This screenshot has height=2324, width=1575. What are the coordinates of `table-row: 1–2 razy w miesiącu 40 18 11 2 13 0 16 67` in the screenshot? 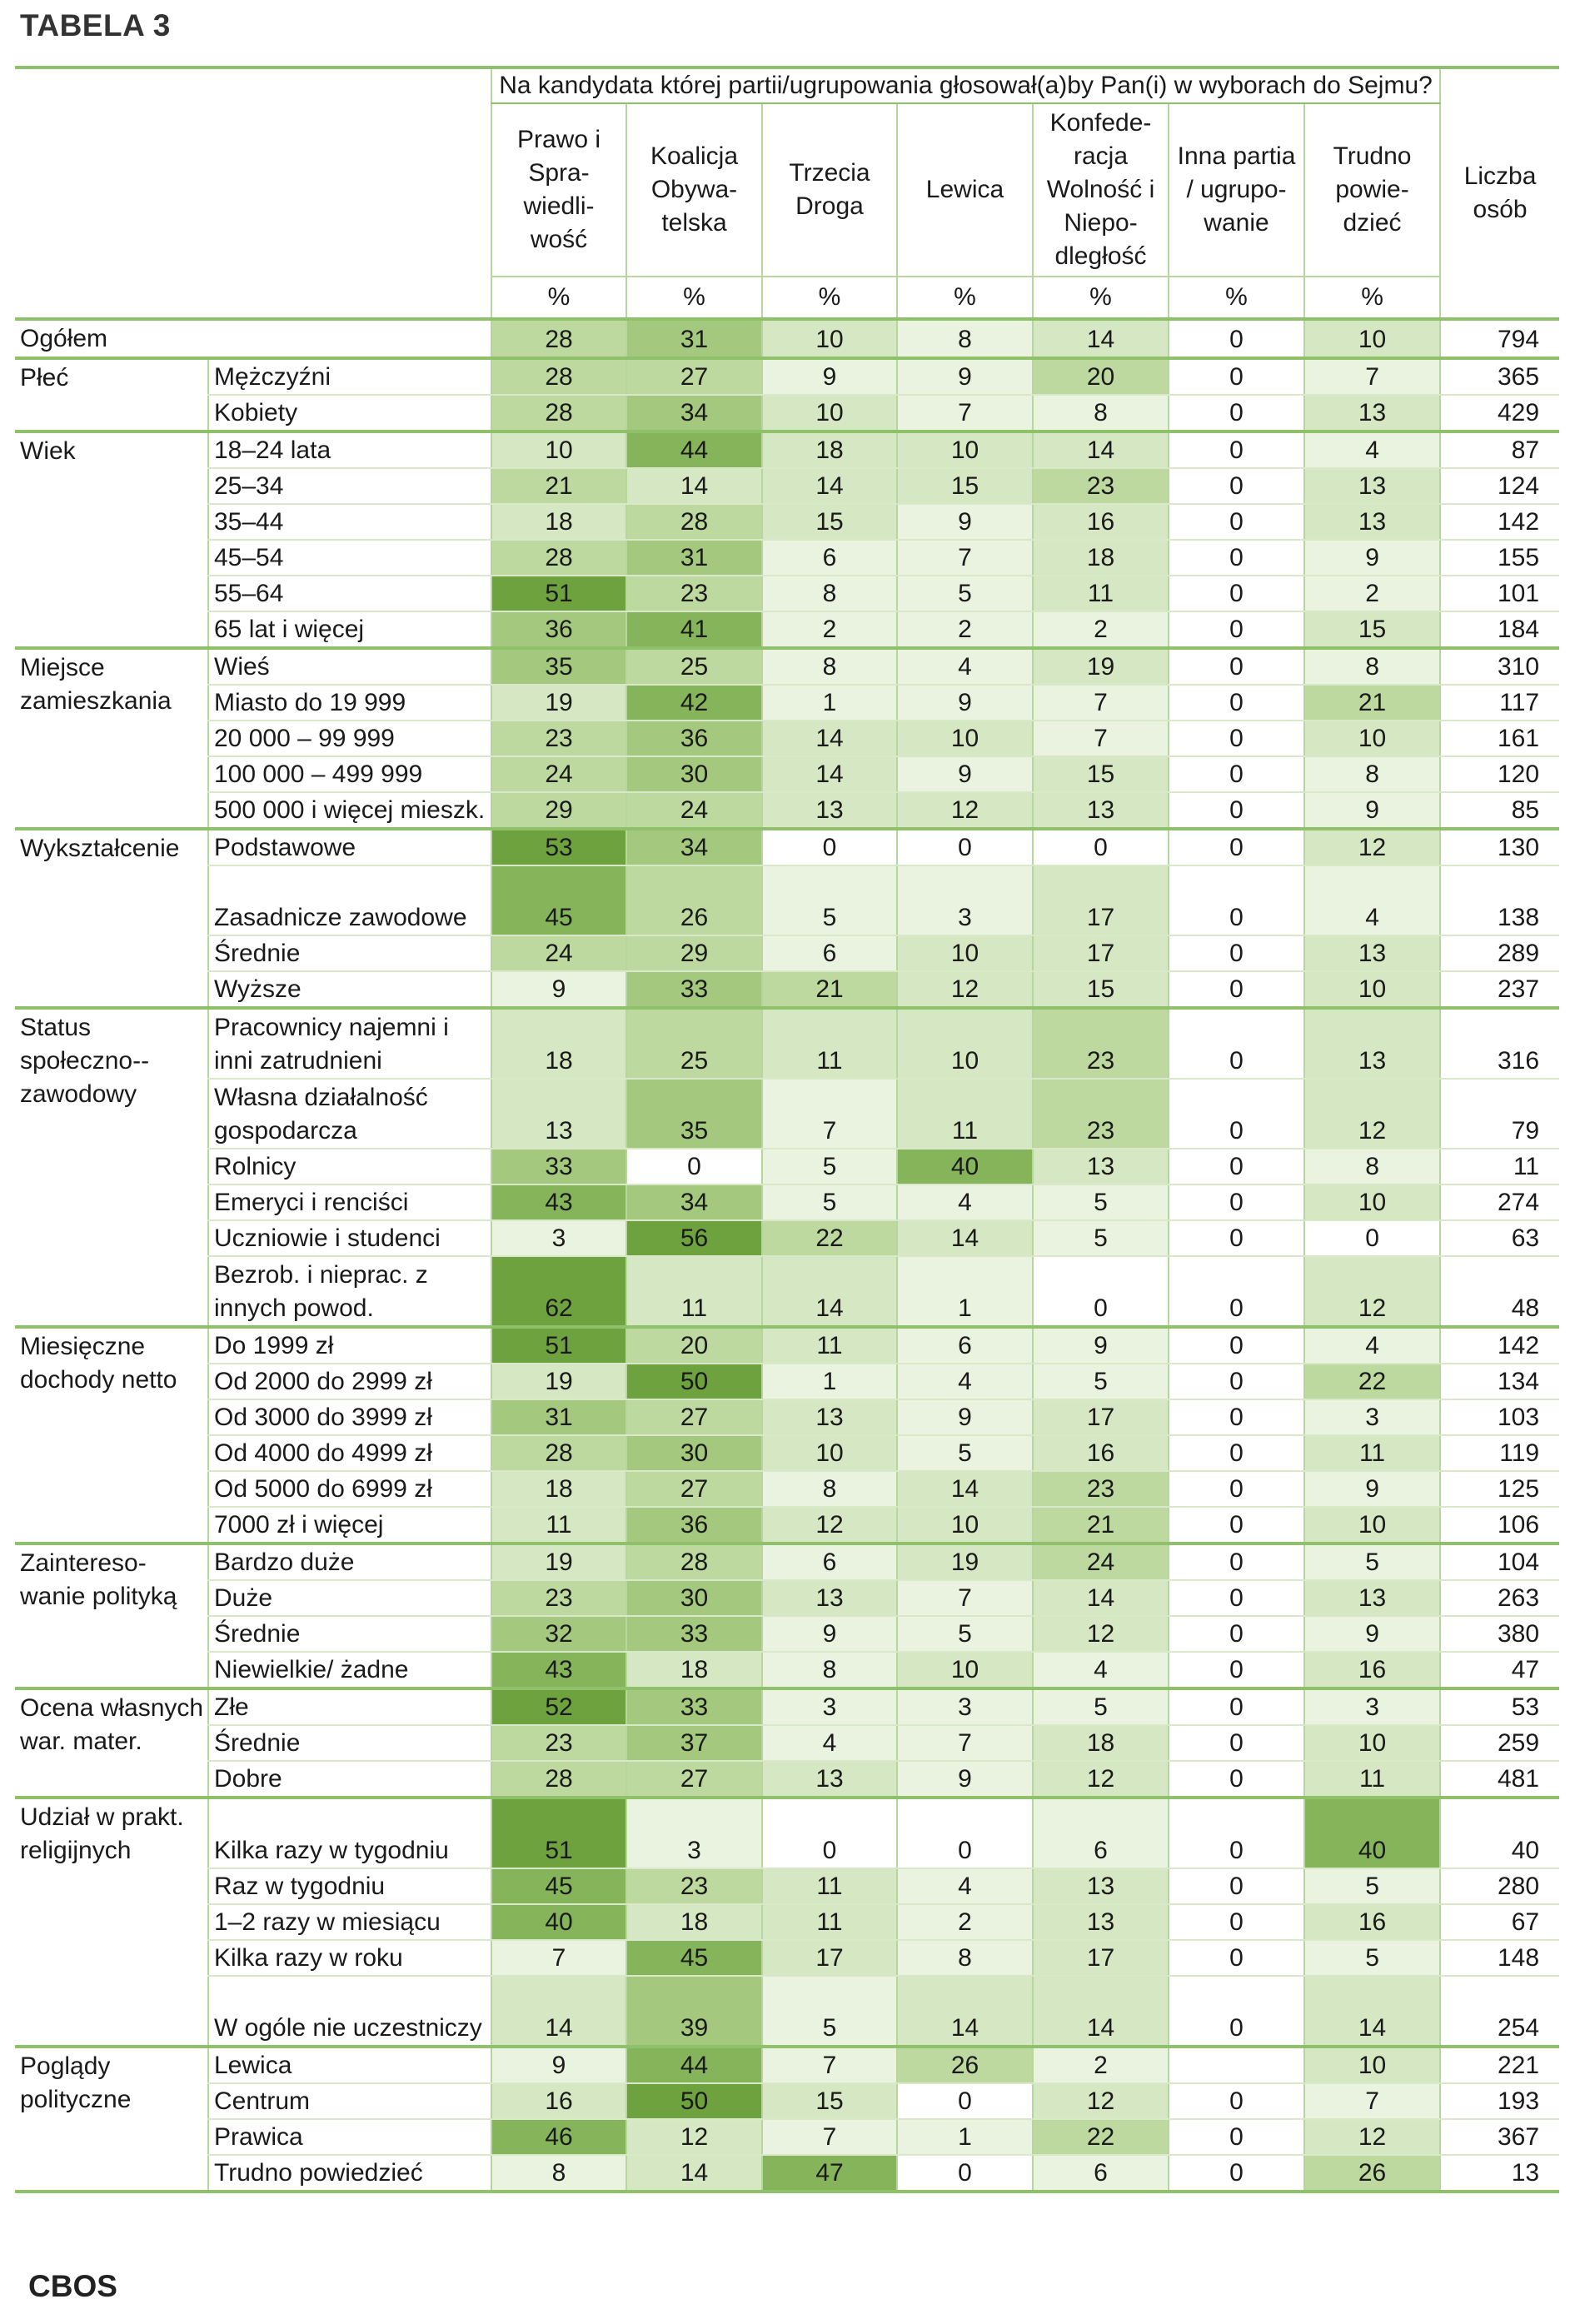 It's located at (788, 1922).